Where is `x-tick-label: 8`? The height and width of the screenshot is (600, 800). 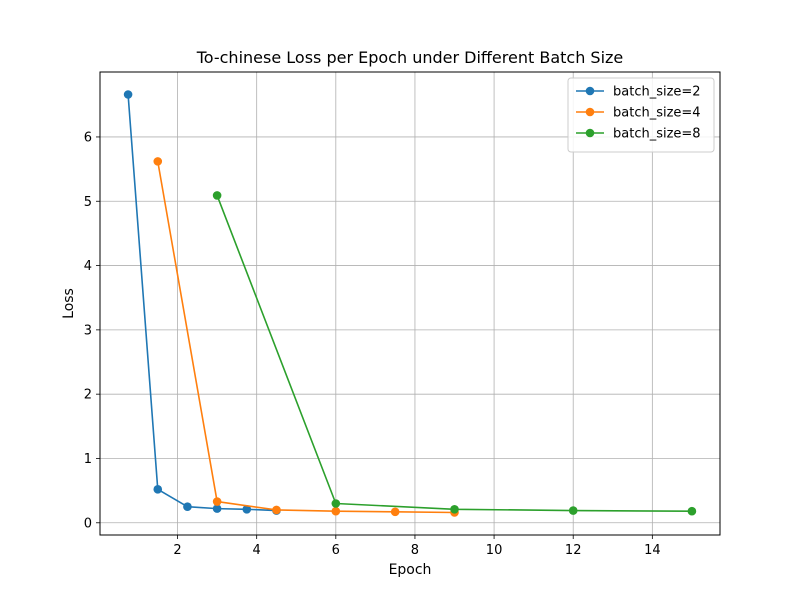
x-tick-label: 8 is located at coordinates (415, 550).